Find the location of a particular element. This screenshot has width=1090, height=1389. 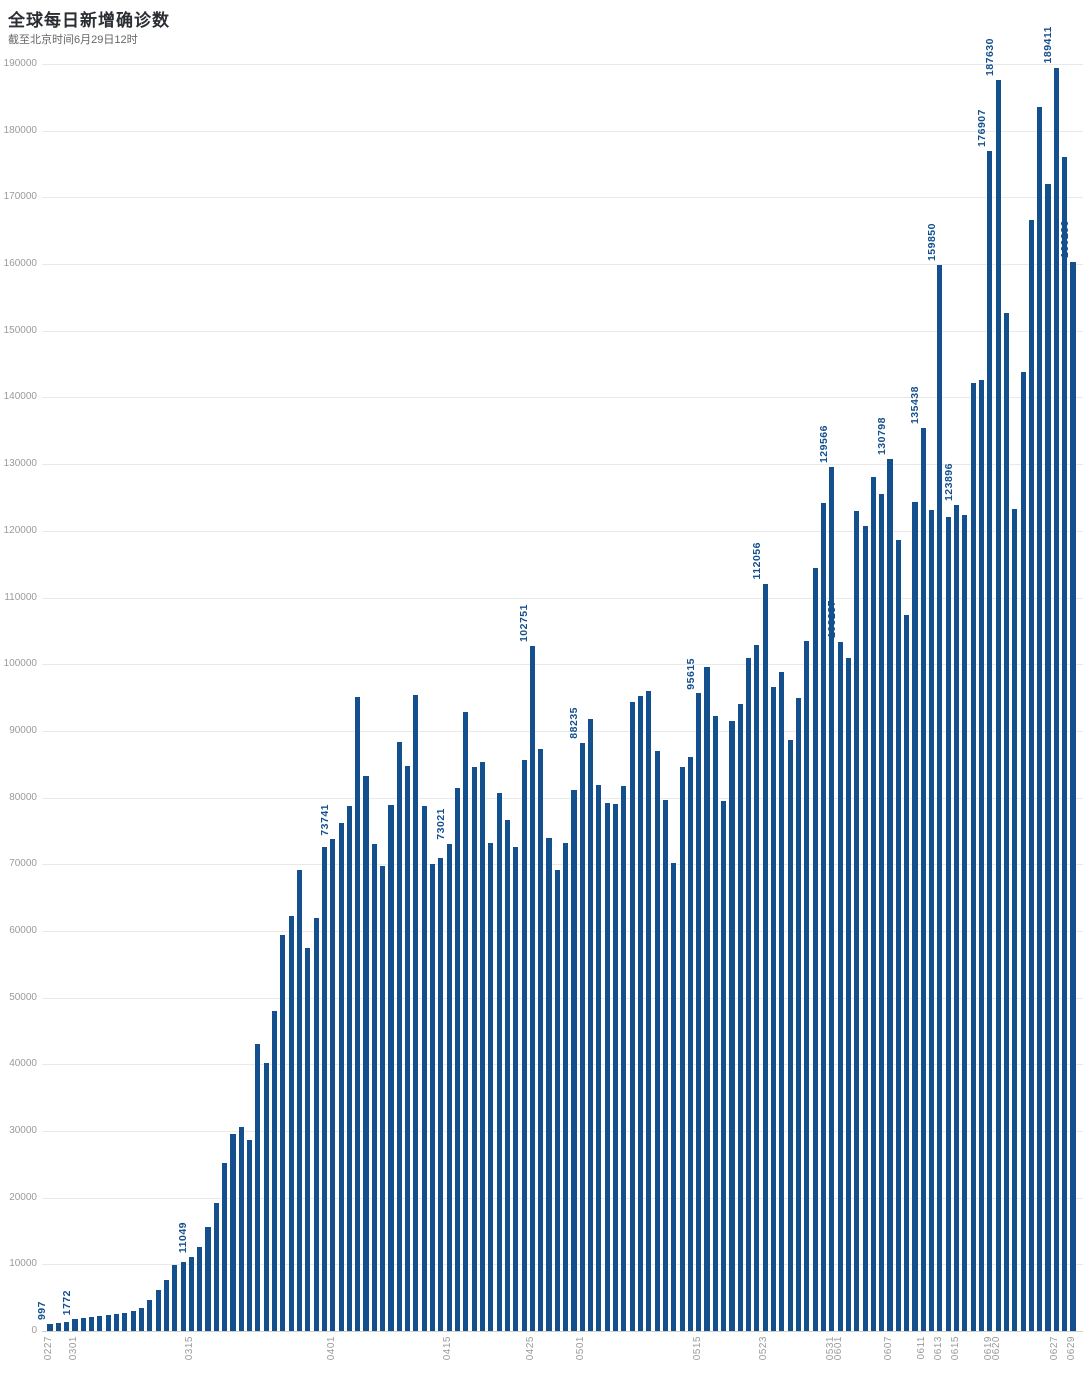

x-axis-label: 0607 is located at coordinates (888, 1348).